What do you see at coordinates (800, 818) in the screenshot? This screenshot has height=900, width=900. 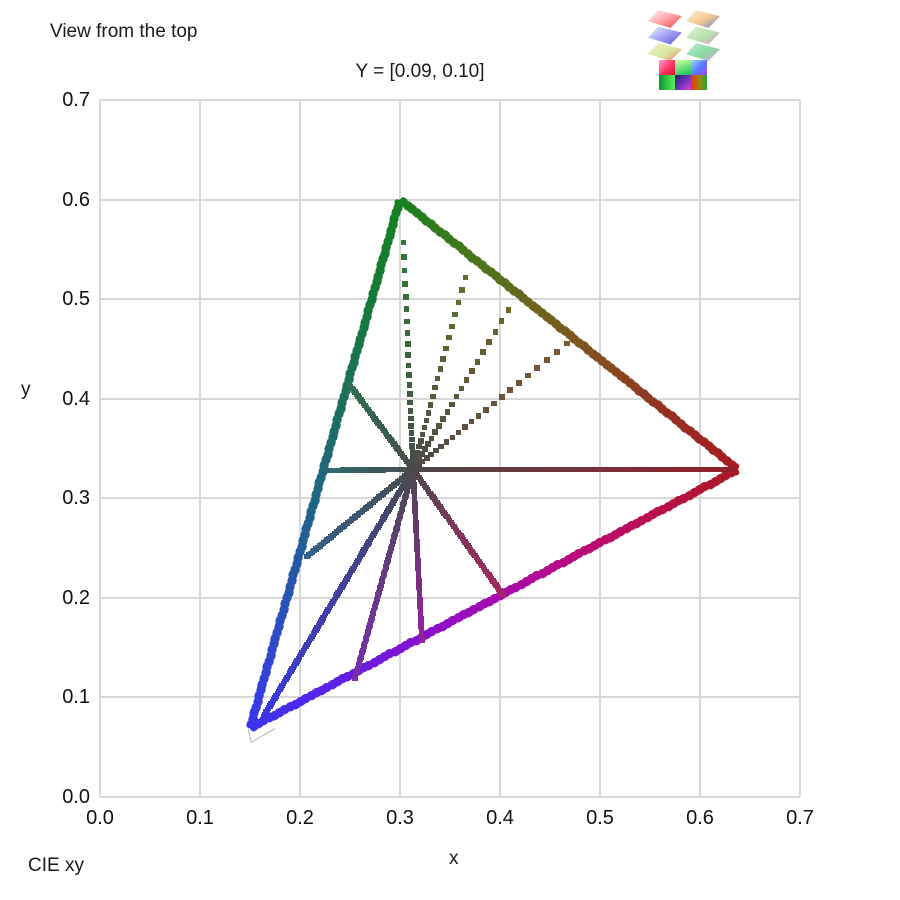 I see `x-tick-label: 0.7` at bounding box center [800, 818].